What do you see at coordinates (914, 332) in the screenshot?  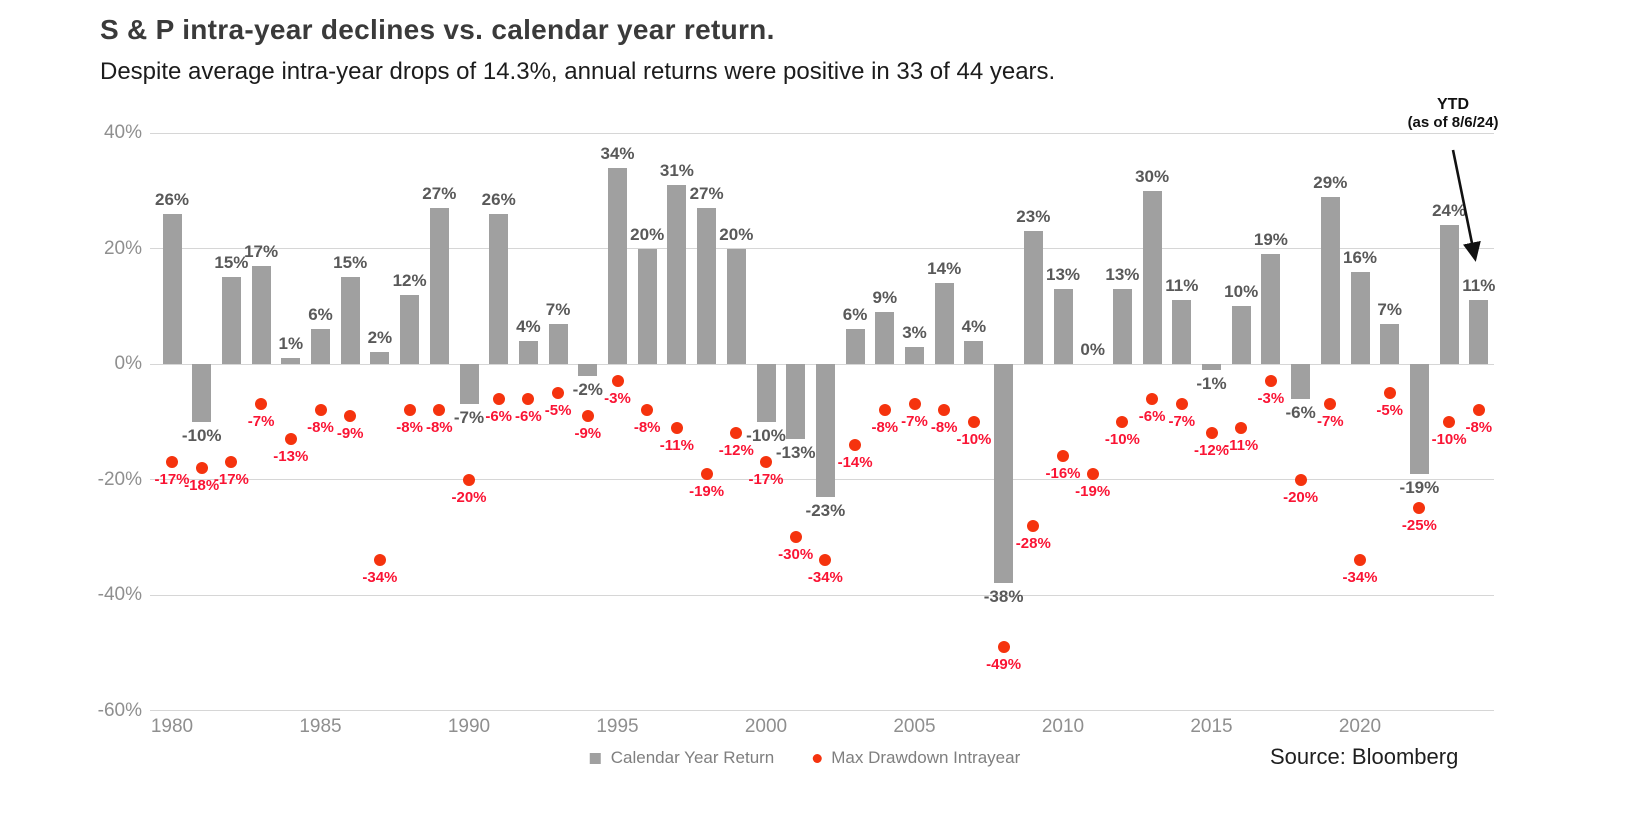 I see `return-bar-label: 3%` at bounding box center [914, 332].